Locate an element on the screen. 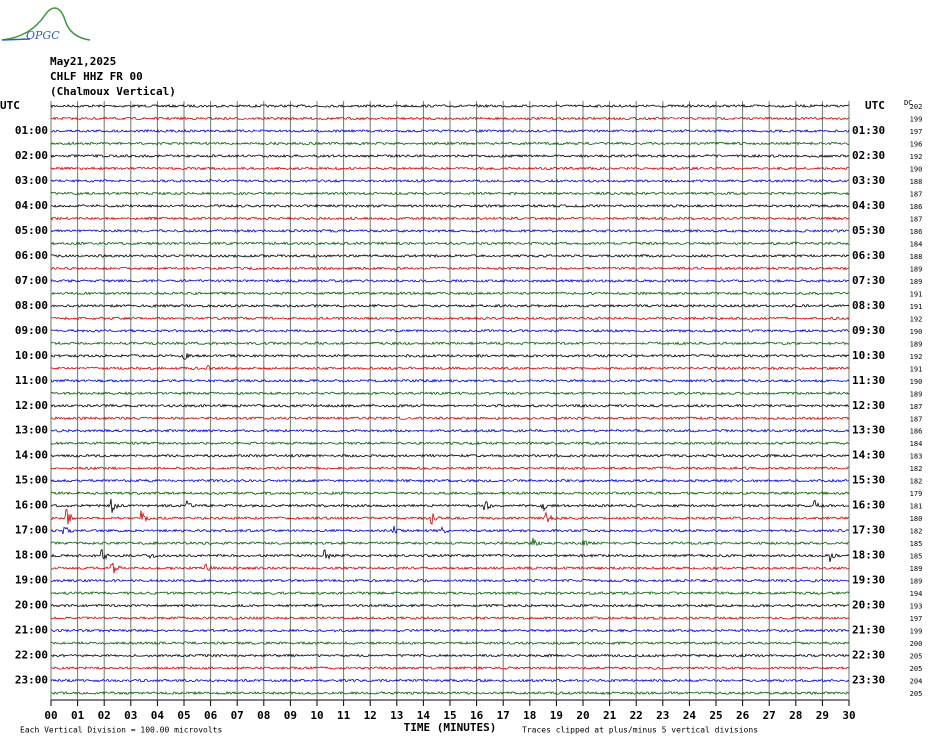 The width and height of the screenshot is (930, 744). right-time-label: 10:30 is located at coordinates (868, 355).